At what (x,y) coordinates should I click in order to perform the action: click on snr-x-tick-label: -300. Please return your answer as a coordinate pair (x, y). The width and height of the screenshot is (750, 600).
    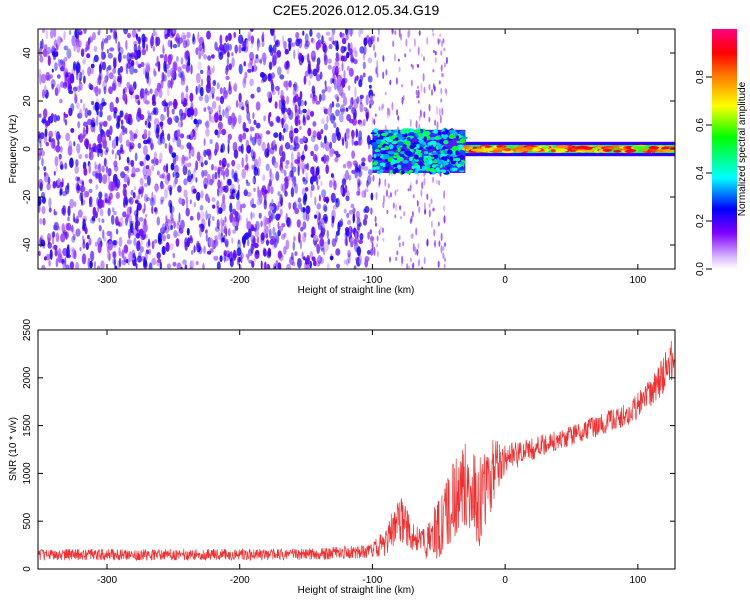
    Looking at the image, I should click on (107, 580).